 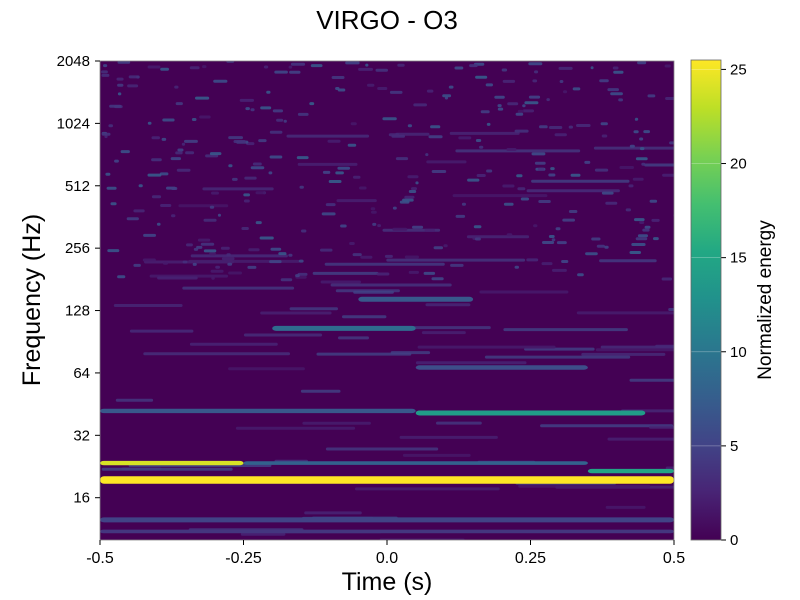 What do you see at coordinates (706, 300) in the screenshot?
I see `colorbar-frame` at bounding box center [706, 300].